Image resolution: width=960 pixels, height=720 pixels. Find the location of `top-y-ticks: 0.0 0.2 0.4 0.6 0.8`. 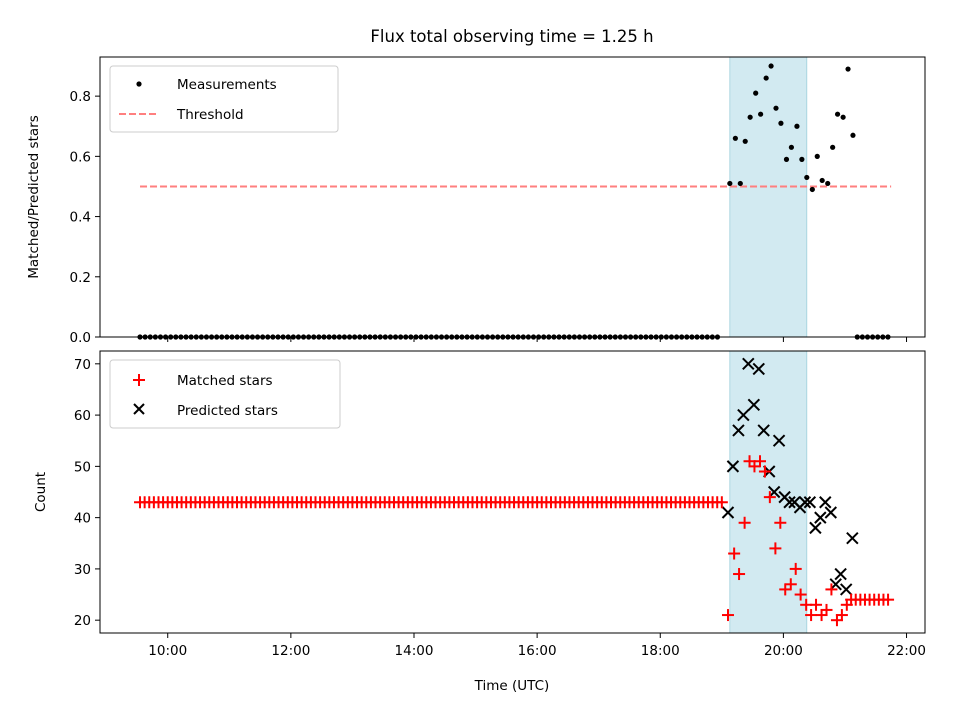

top-y-ticks: 0.0 0.2 0.4 0.6 0.8 is located at coordinates (85, 217).